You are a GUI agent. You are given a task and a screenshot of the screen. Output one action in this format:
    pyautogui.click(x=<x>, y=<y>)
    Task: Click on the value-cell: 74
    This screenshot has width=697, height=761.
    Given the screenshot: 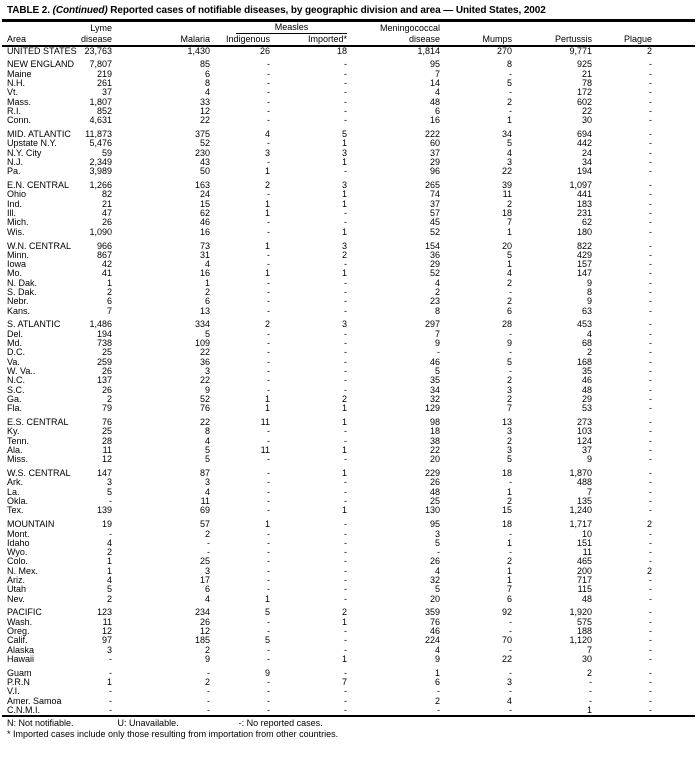 What is the action you would take?
    pyautogui.click(x=435, y=194)
    